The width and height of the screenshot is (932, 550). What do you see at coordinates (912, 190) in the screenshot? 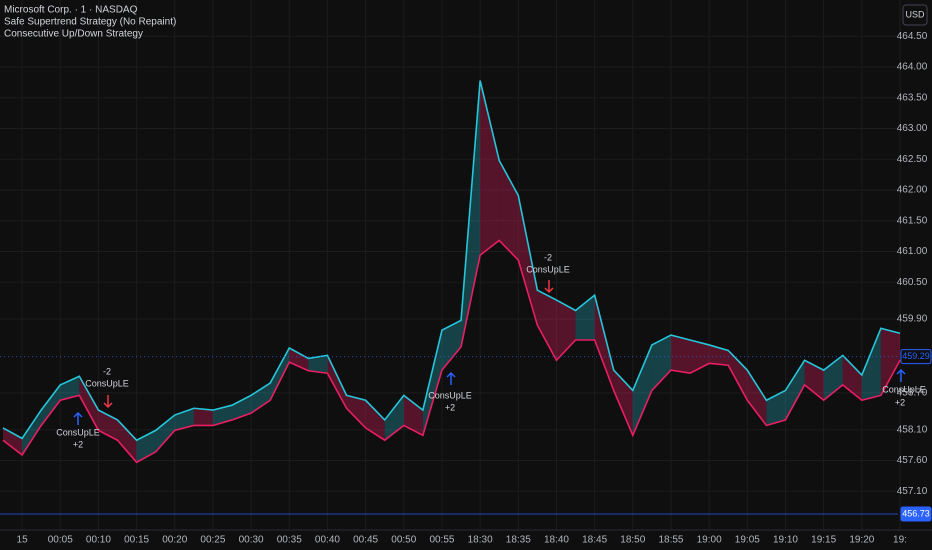
I see `y-tick-label: 462.00` at bounding box center [912, 190].